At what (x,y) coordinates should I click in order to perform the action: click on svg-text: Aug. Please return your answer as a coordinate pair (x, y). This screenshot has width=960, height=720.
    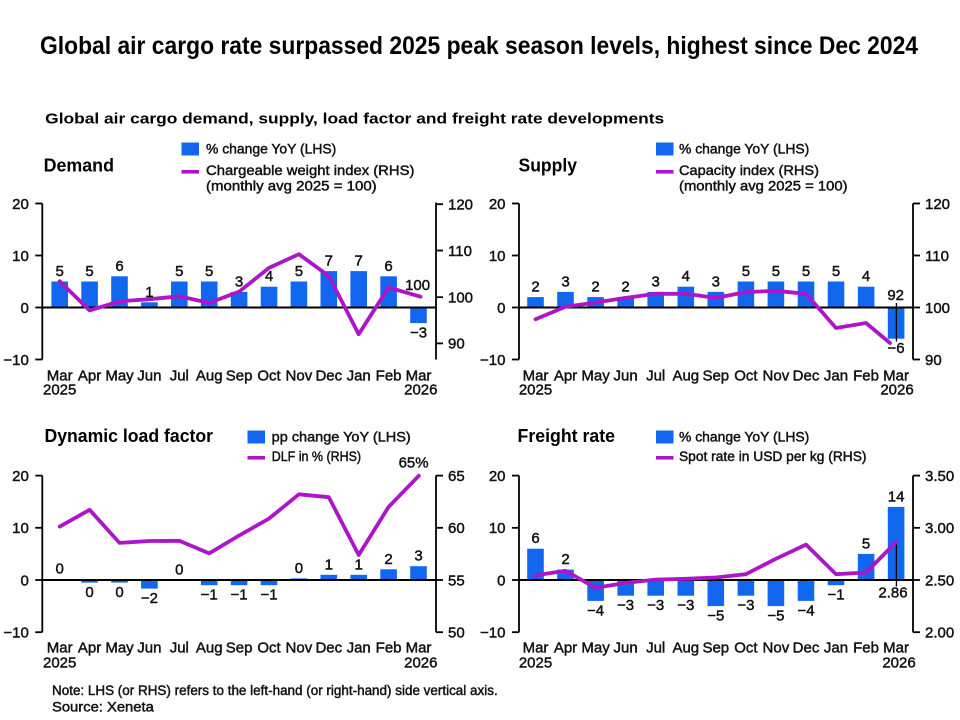
    Looking at the image, I should click on (685, 376).